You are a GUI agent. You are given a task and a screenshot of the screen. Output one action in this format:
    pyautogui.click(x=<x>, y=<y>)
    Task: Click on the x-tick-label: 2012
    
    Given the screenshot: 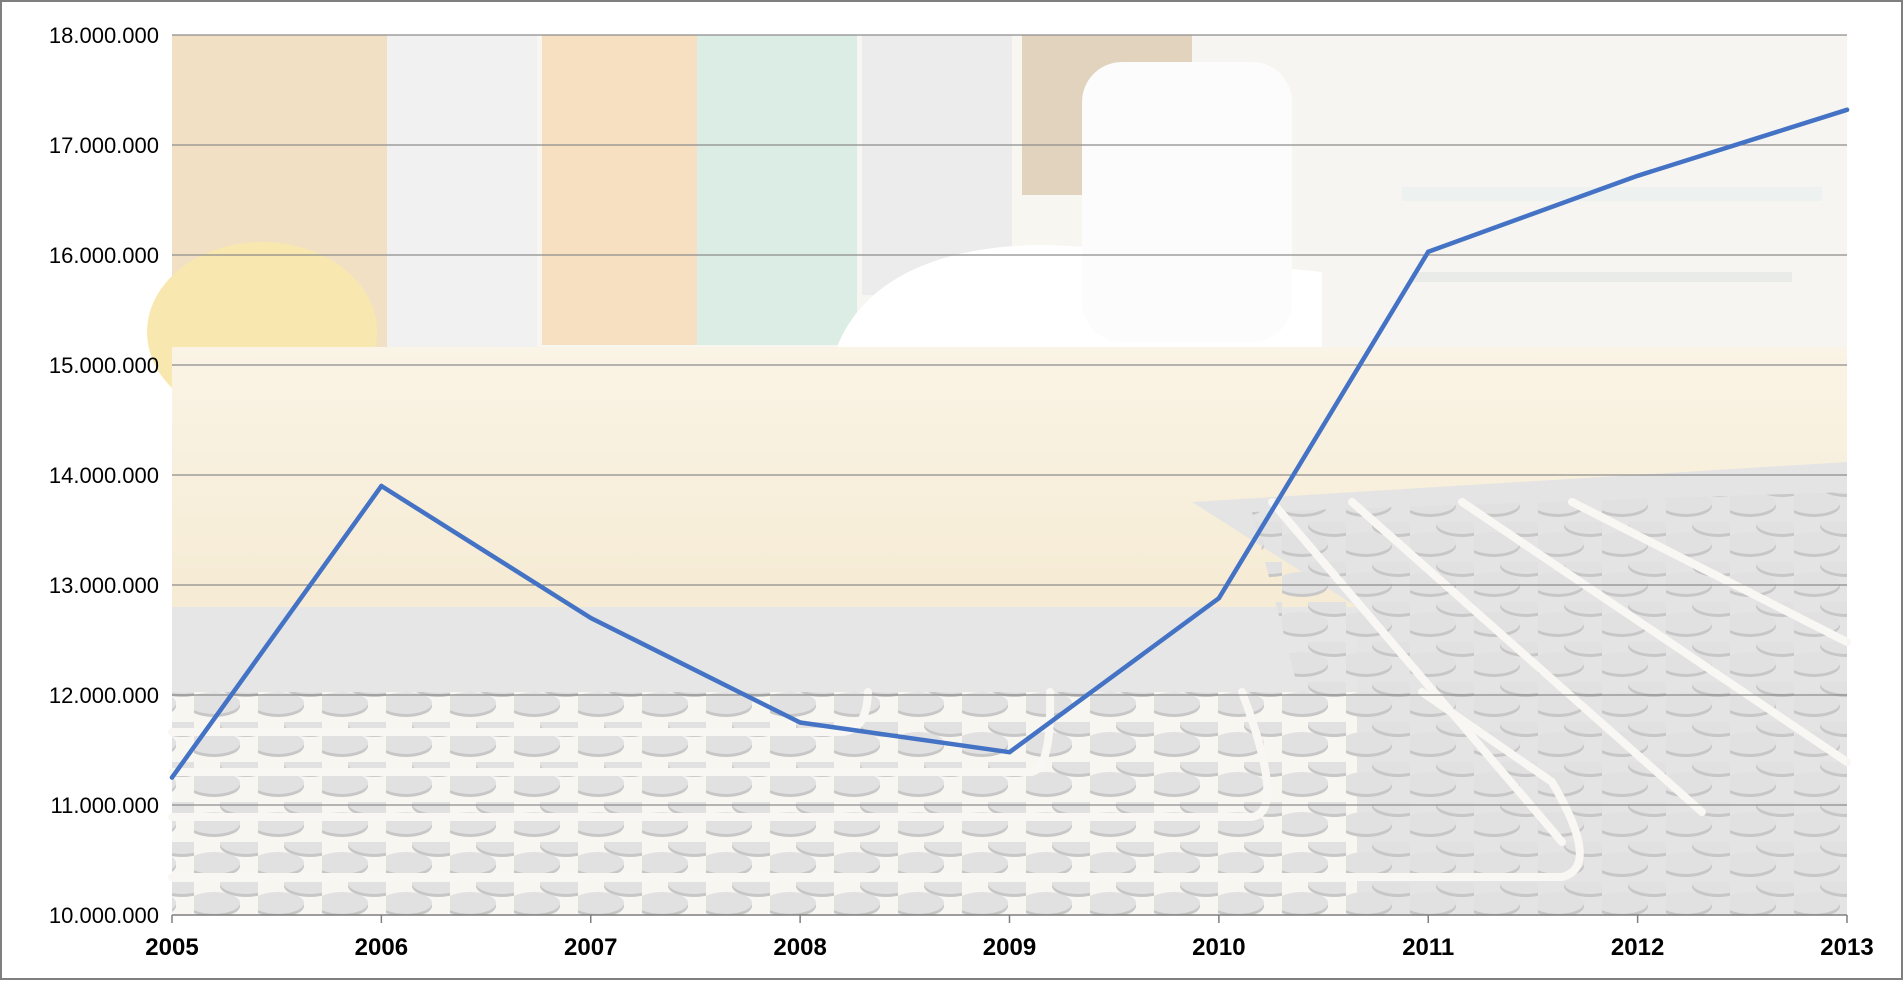 What is the action you would take?
    pyautogui.click(x=1637, y=947)
    